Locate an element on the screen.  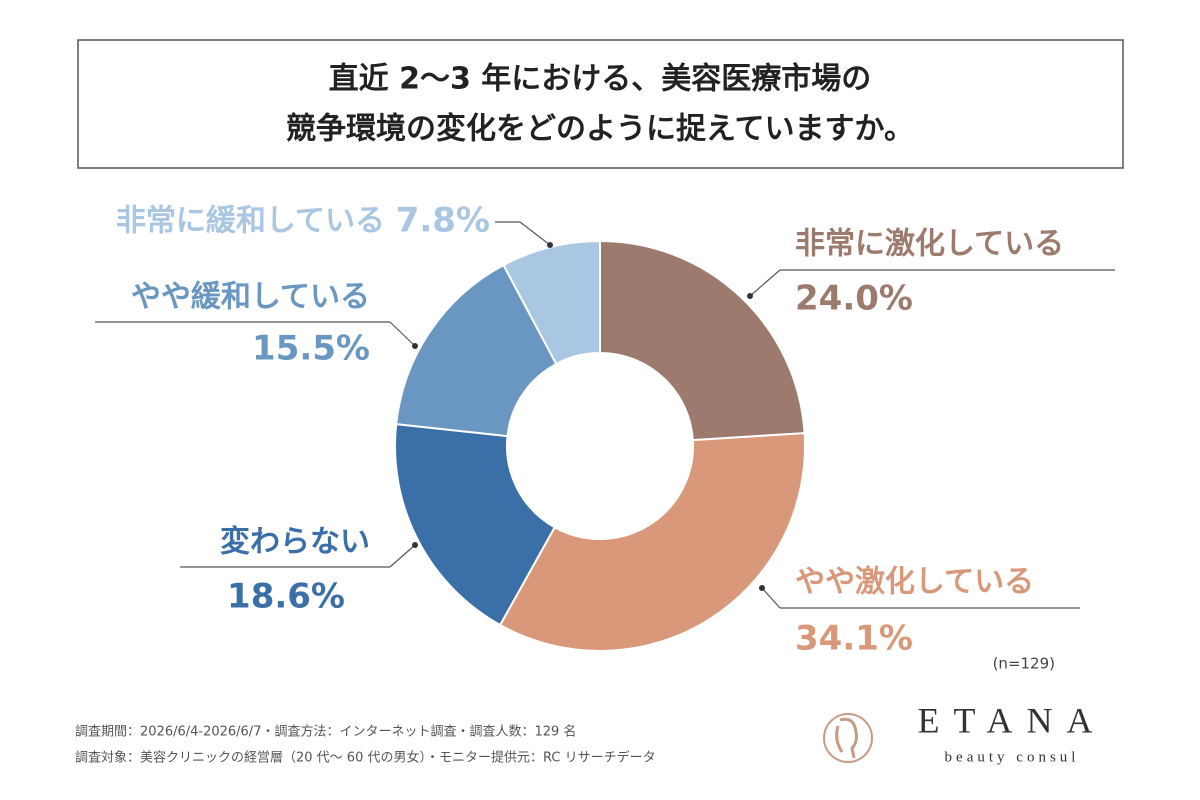
sample-note: (n=129) is located at coordinates (1024, 664).